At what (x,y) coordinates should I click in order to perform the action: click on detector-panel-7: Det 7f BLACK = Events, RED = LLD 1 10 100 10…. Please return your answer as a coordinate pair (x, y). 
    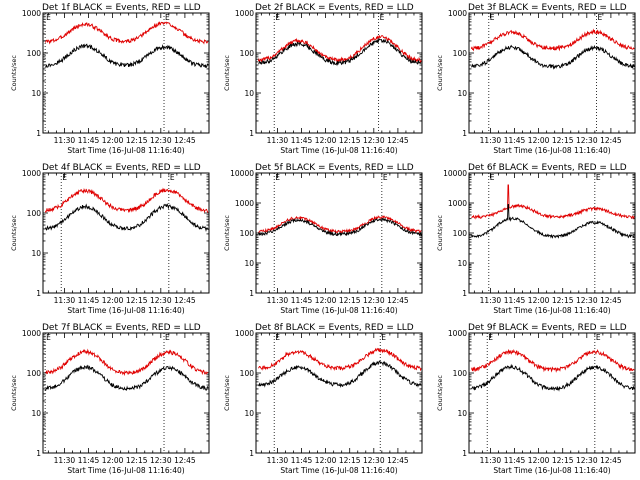
    Looking at the image, I should click on (110, 399).